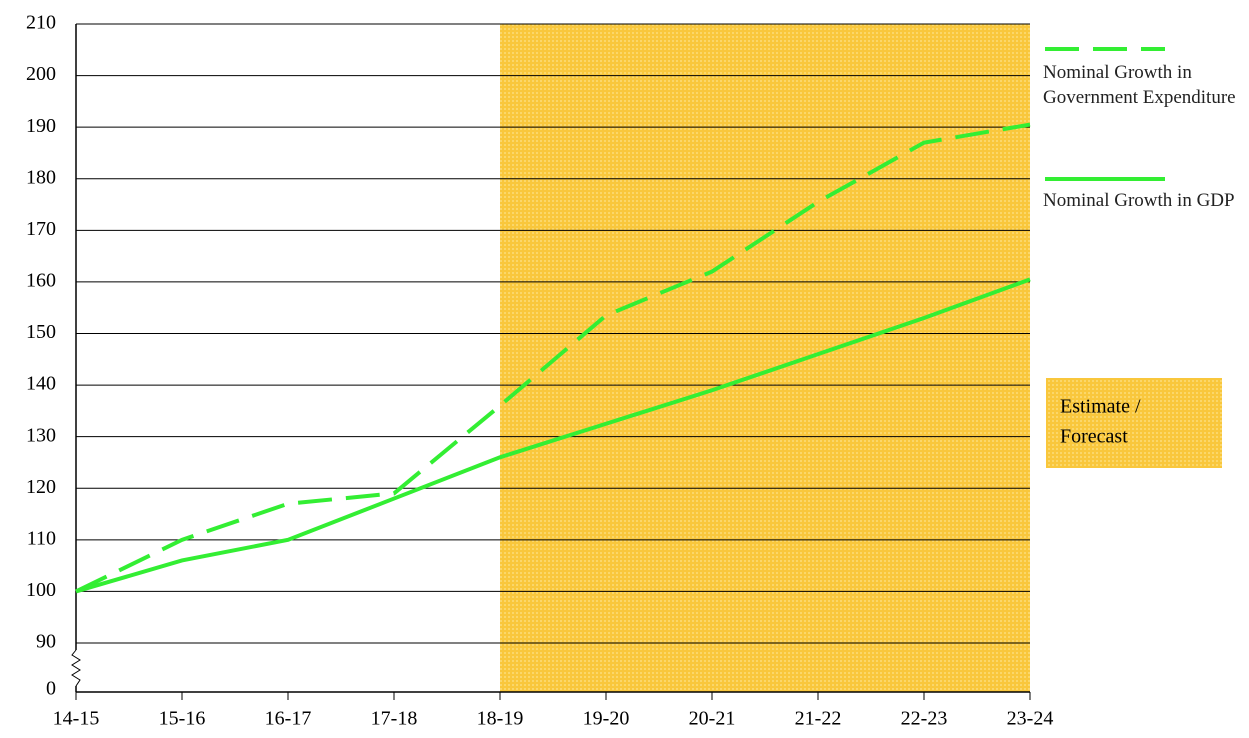 The image size is (1249, 738). Describe the element at coordinates (41, 281) in the screenshot. I see `y-tick-label: 160` at that location.